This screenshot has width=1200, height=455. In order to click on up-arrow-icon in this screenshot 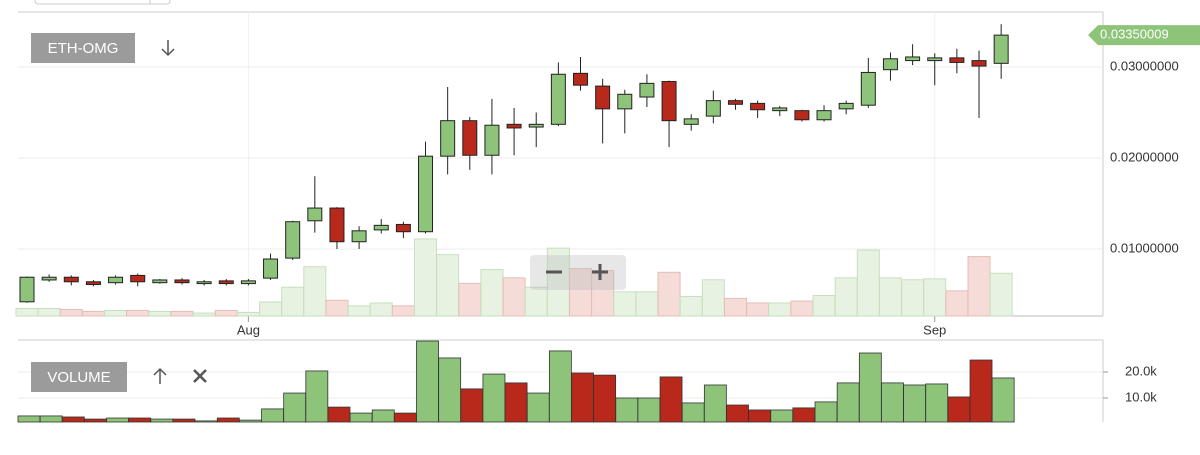, I will do `click(160, 375)`.